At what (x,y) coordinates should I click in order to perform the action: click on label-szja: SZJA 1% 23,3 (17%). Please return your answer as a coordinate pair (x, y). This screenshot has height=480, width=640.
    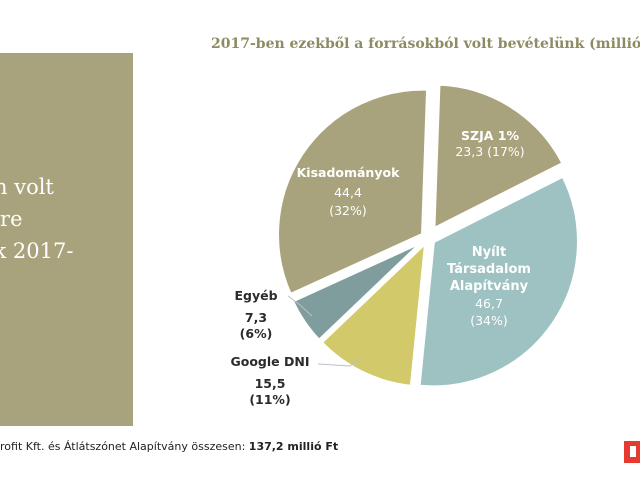
    Looking at the image, I should click on (490, 144).